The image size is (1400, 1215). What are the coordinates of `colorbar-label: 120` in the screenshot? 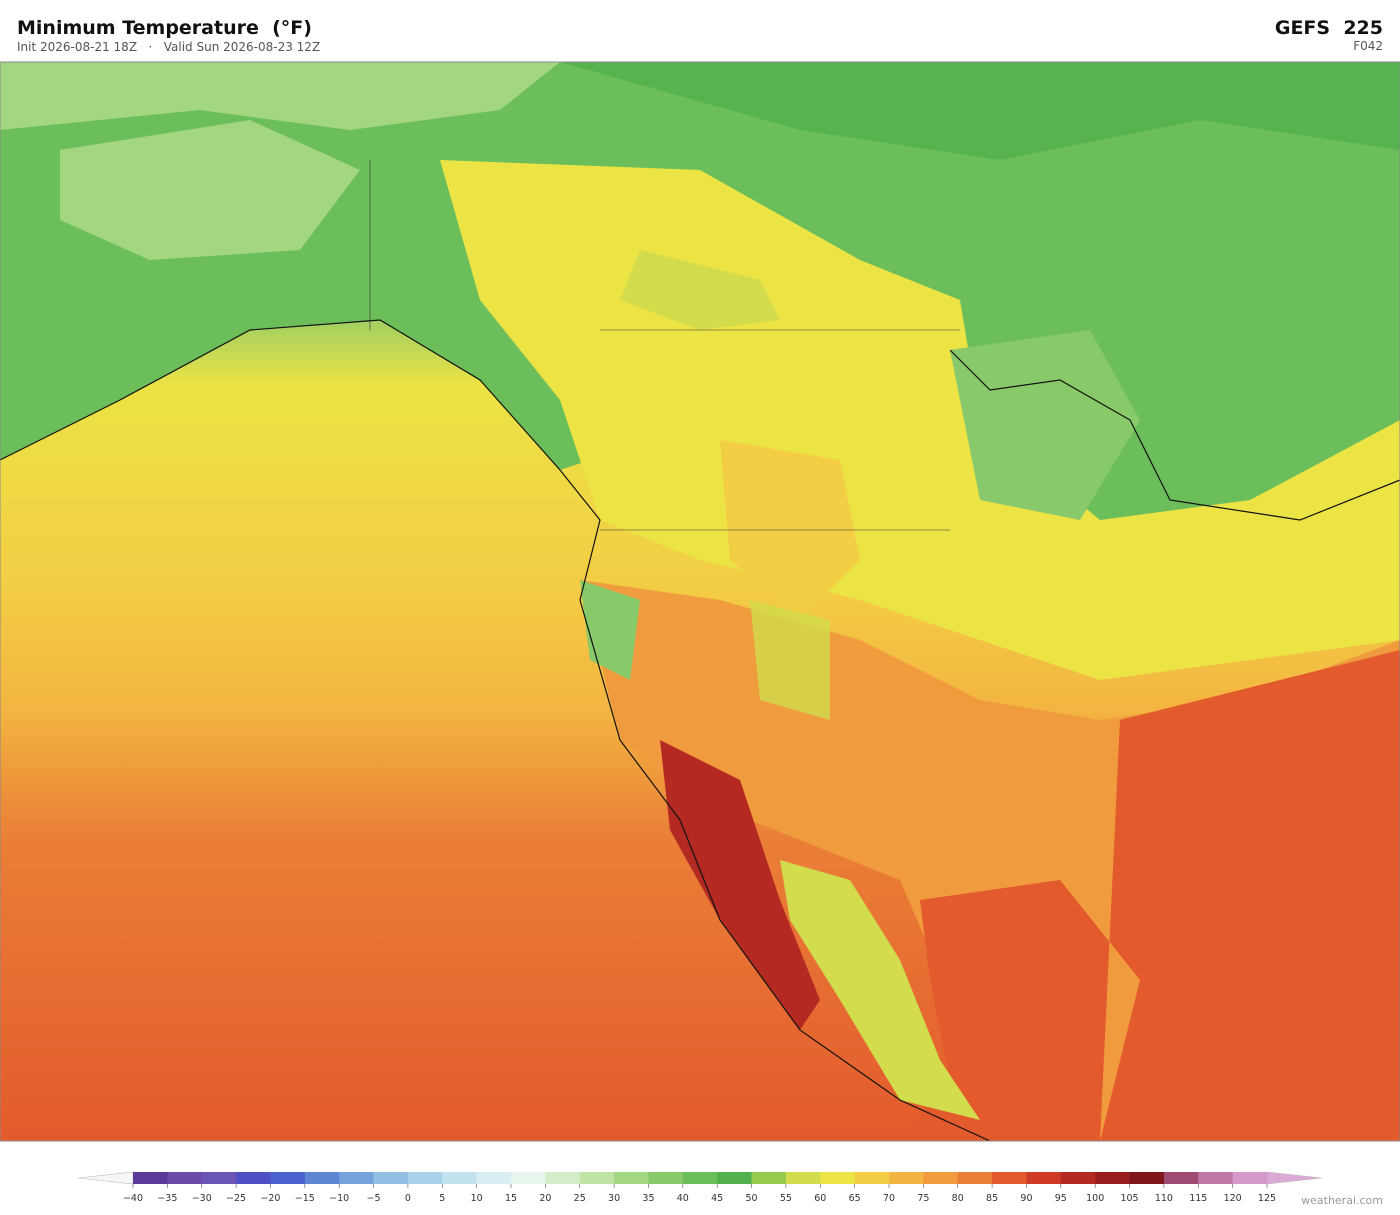 It's located at (1233, 1198).